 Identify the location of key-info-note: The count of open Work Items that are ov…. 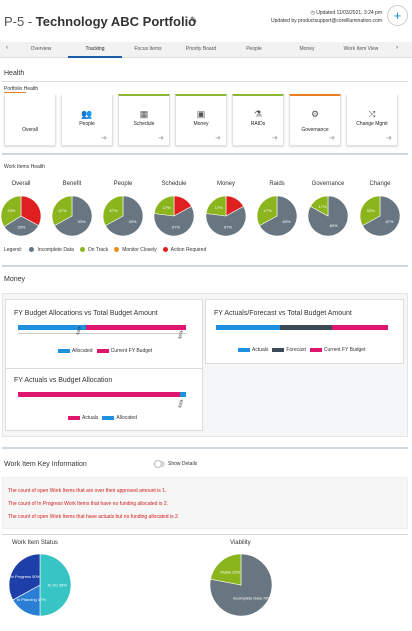
(87, 491).